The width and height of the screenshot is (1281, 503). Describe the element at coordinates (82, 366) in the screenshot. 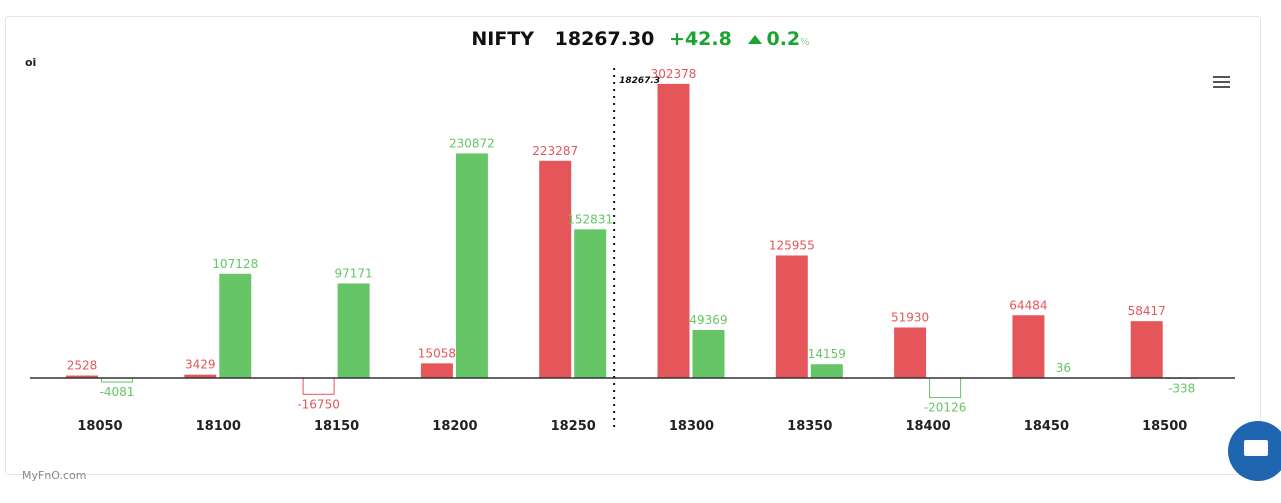

I see `data-label: 2528` at that location.